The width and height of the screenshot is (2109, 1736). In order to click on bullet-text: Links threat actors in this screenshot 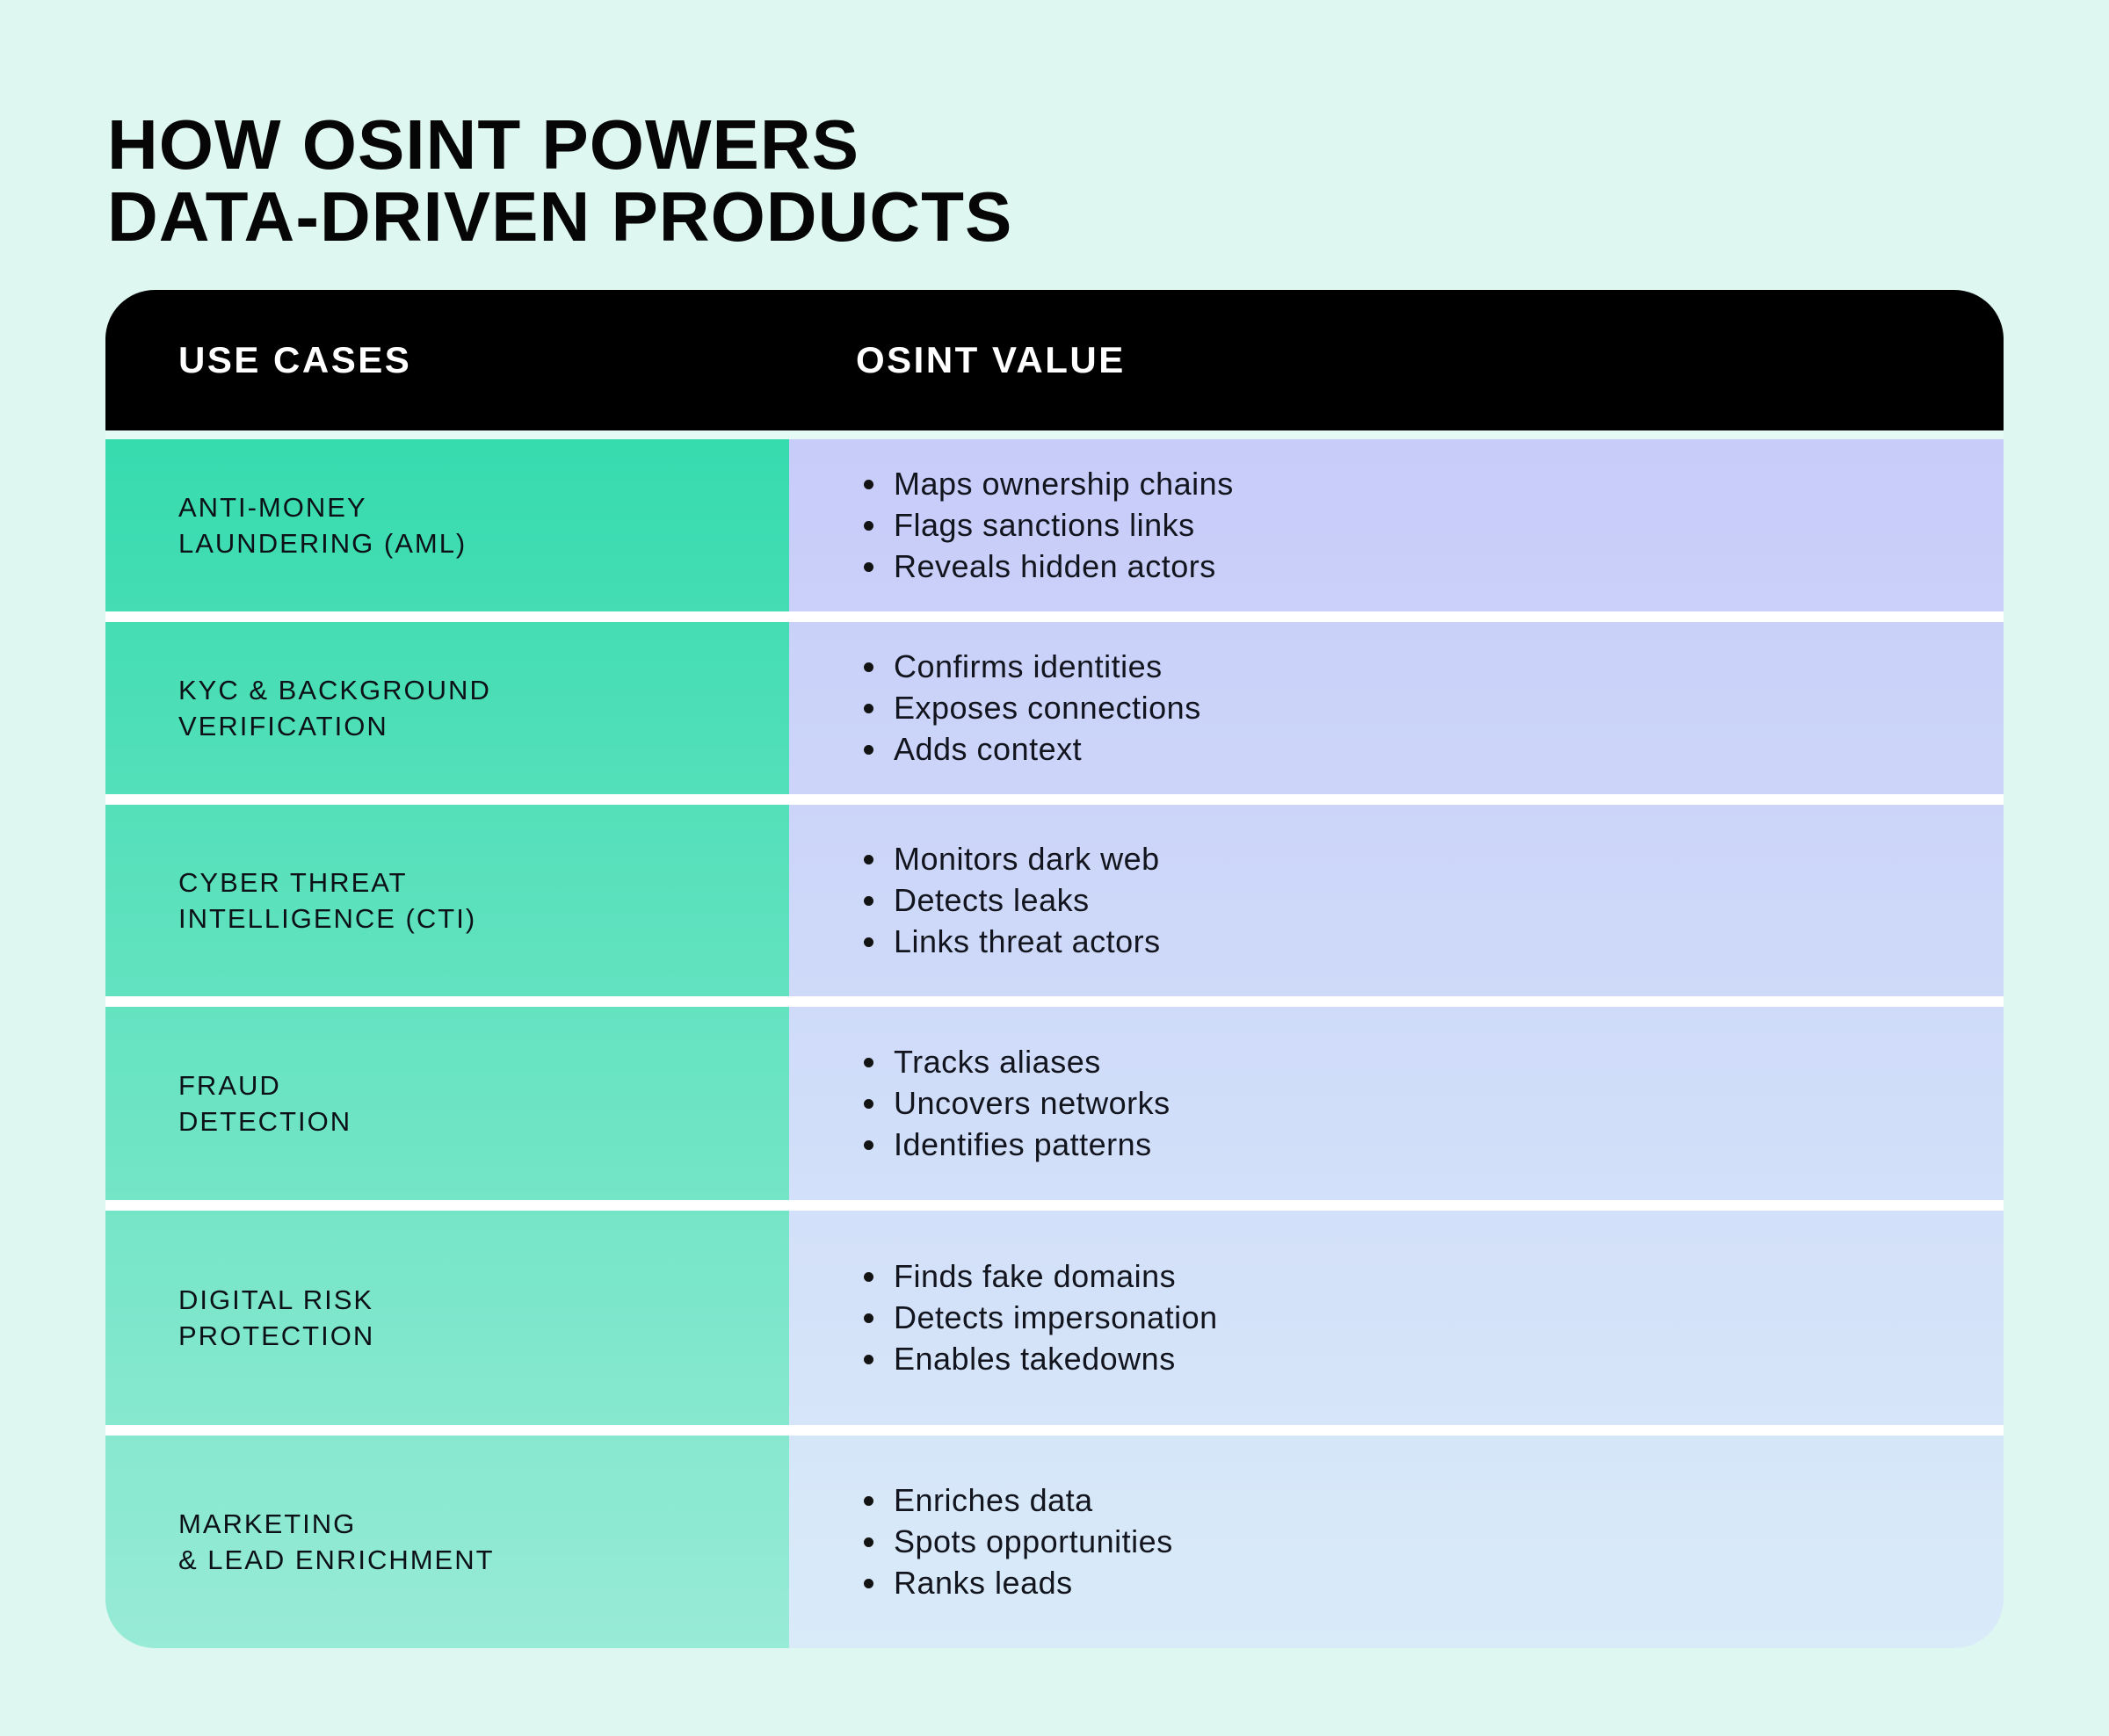, I will do `click(1028, 941)`.